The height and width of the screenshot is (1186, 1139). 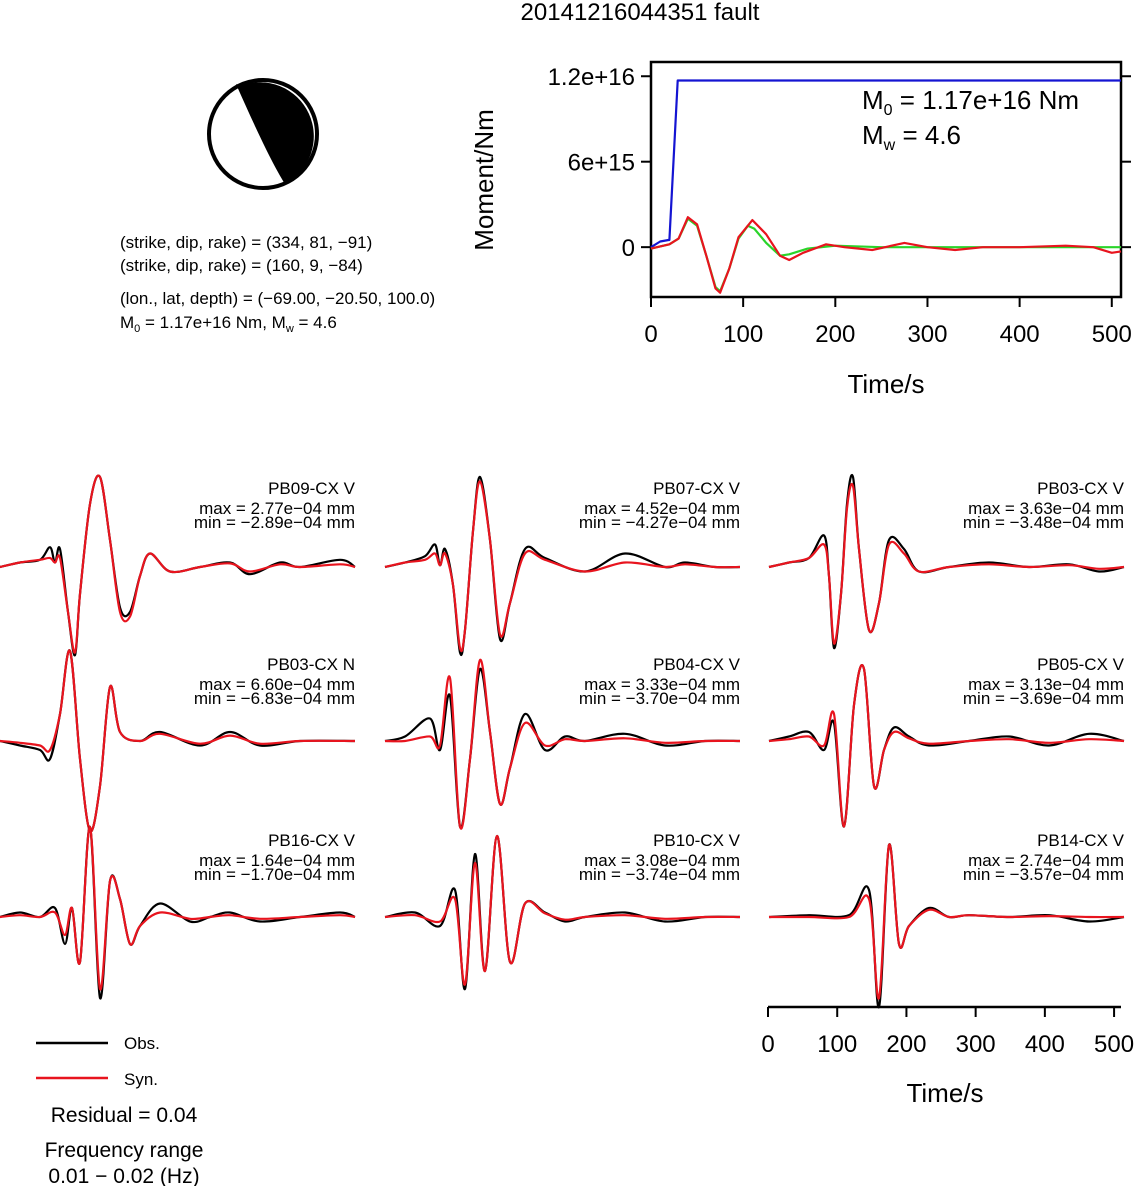 What do you see at coordinates (277, 508) in the screenshot?
I see `station-max: max = 2.77e−04 mm` at bounding box center [277, 508].